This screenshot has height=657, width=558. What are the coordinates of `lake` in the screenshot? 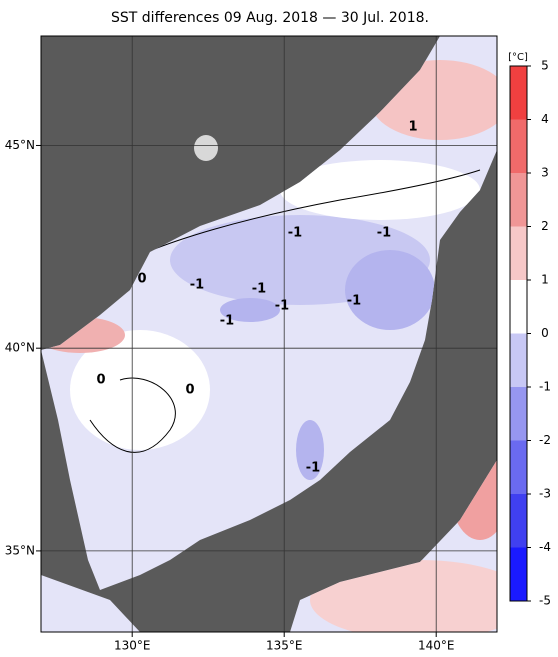 It's located at (206, 148).